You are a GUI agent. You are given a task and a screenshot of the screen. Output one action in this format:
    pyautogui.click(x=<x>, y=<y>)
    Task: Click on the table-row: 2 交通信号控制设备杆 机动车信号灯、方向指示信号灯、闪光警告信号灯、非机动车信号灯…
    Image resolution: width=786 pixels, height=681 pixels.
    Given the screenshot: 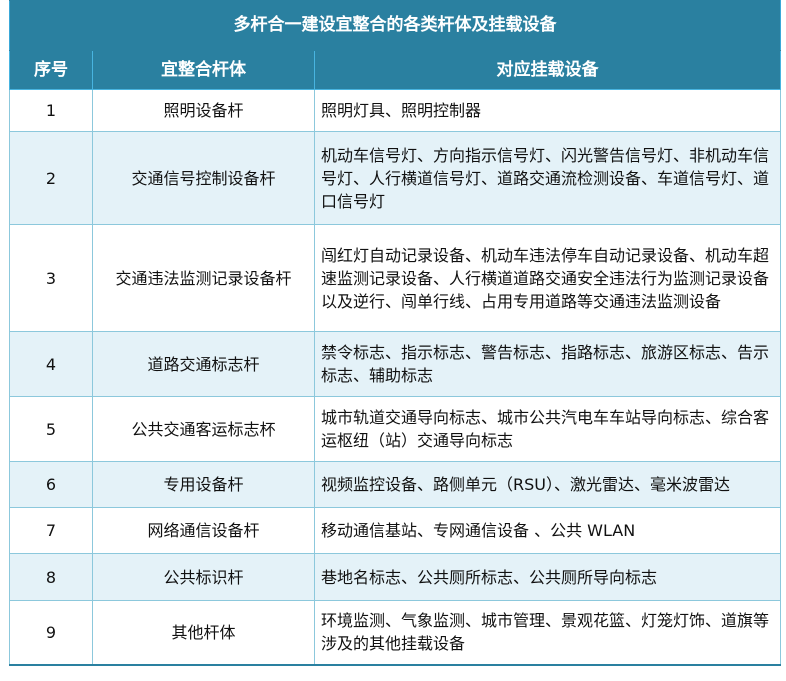 What is the action you would take?
    pyautogui.click(x=395, y=178)
    